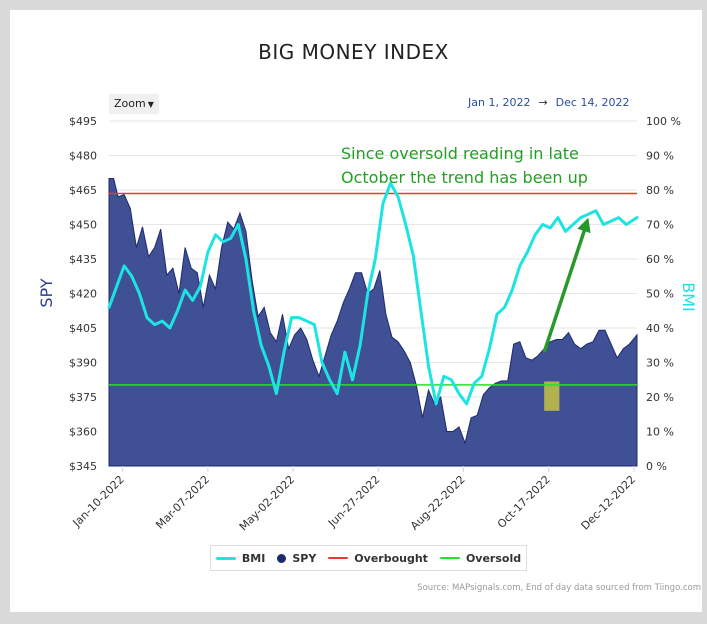  What do you see at coordinates (225, 558) in the screenshot?
I see `legend-swatch-bmi` at bounding box center [225, 558].